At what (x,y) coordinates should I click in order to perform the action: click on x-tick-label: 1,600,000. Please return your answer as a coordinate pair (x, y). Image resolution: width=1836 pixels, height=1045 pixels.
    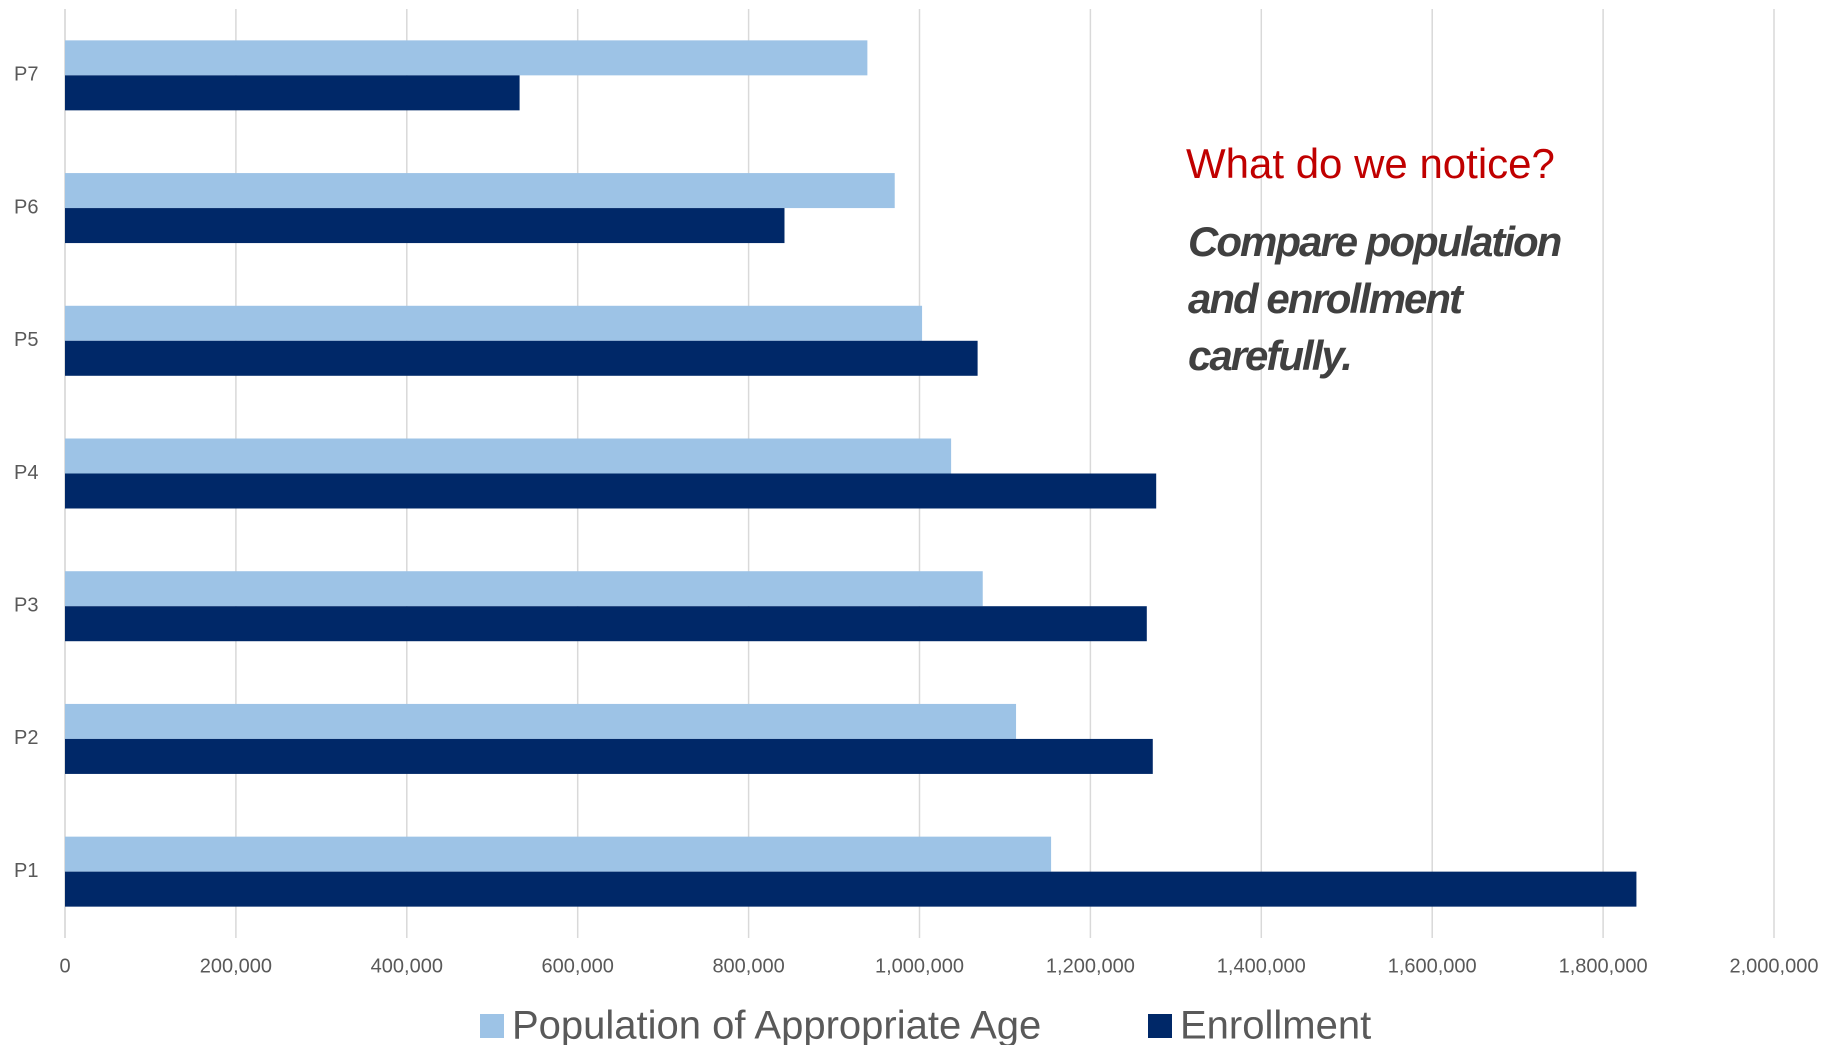
    Looking at the image, I should click on (1432, 966).